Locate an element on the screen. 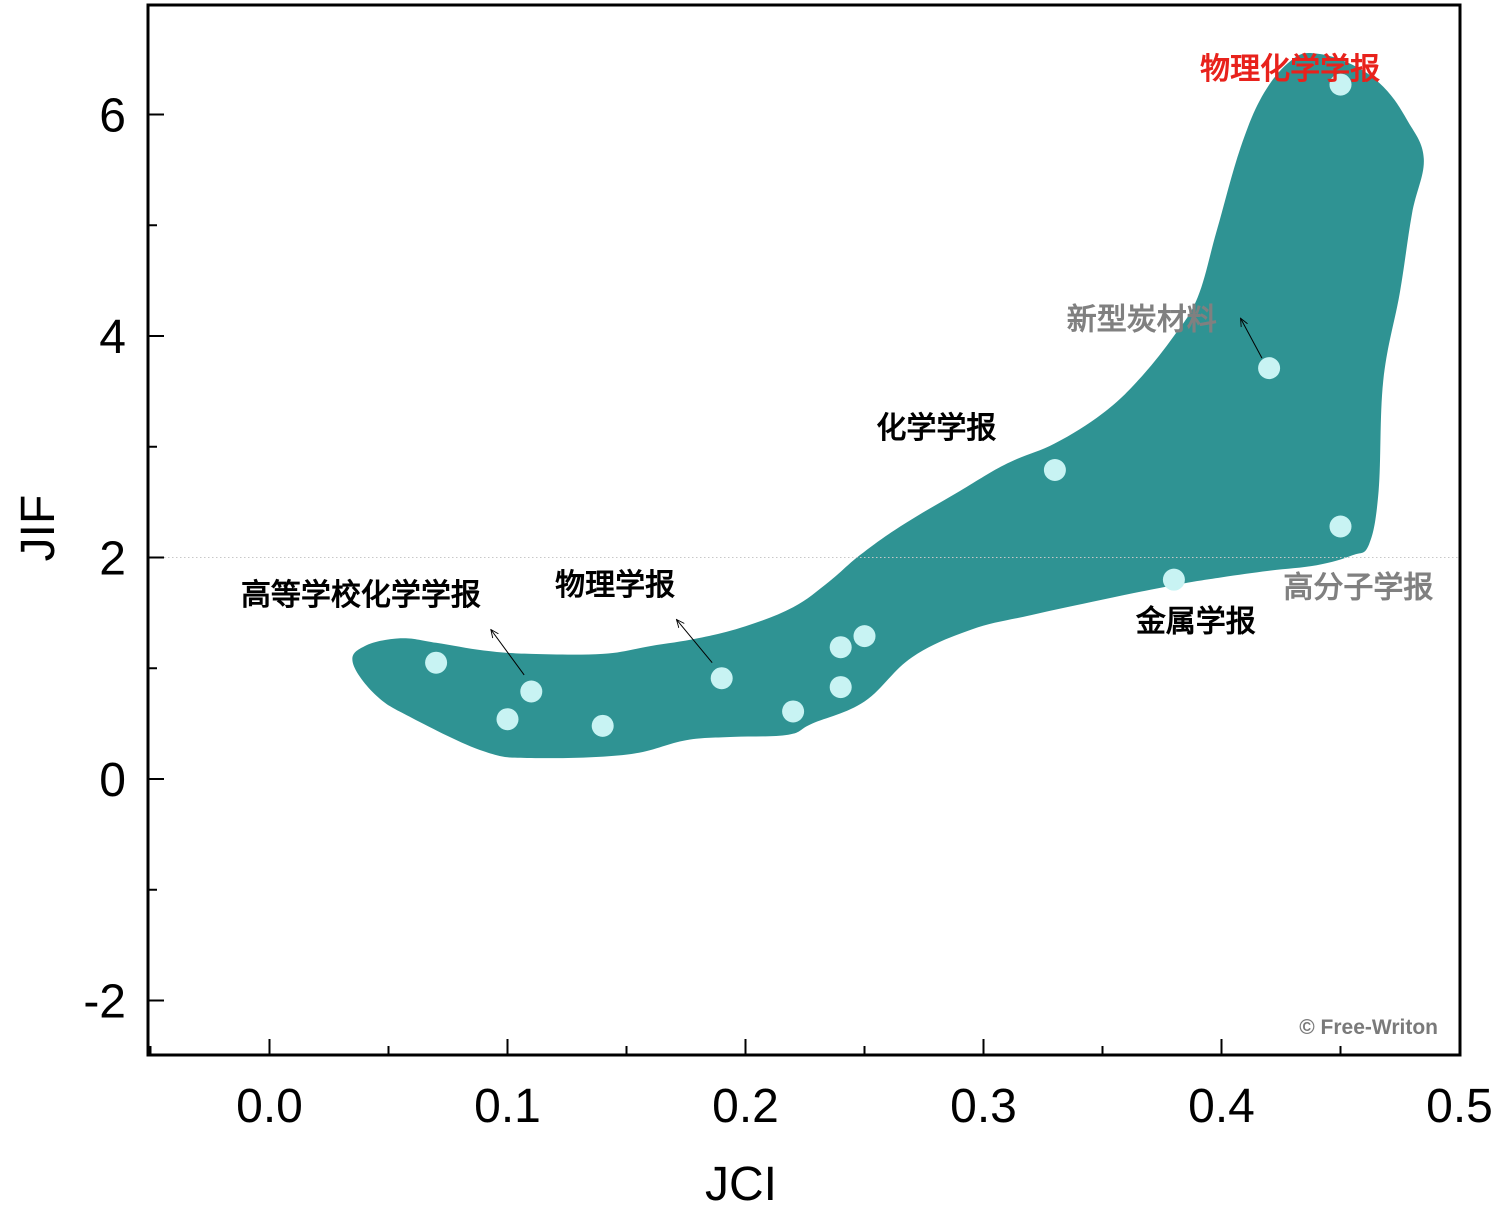 The image size is (1500, 1222). annotation-label: 新型炭材料 is located at coordinates (1142, 319).